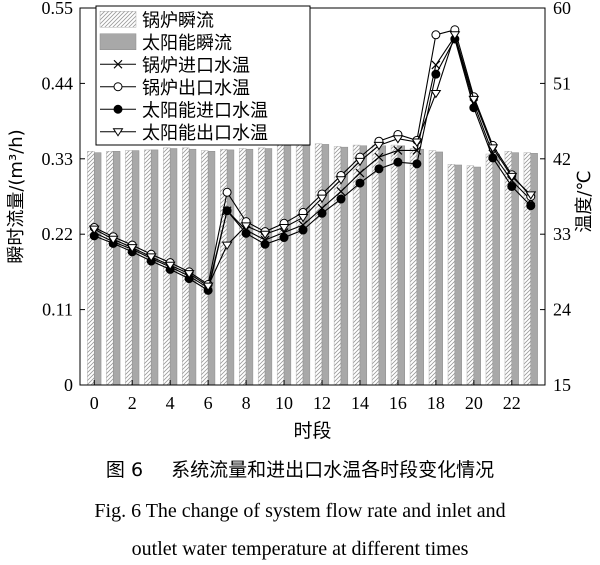 This screenshot has width=600, height=565. What do you see at coordinates (16, 196) in the screenshot?
I see `y-axis-left-title: 瞬时流量/(m³/h)` at bounding box center [16, 196].